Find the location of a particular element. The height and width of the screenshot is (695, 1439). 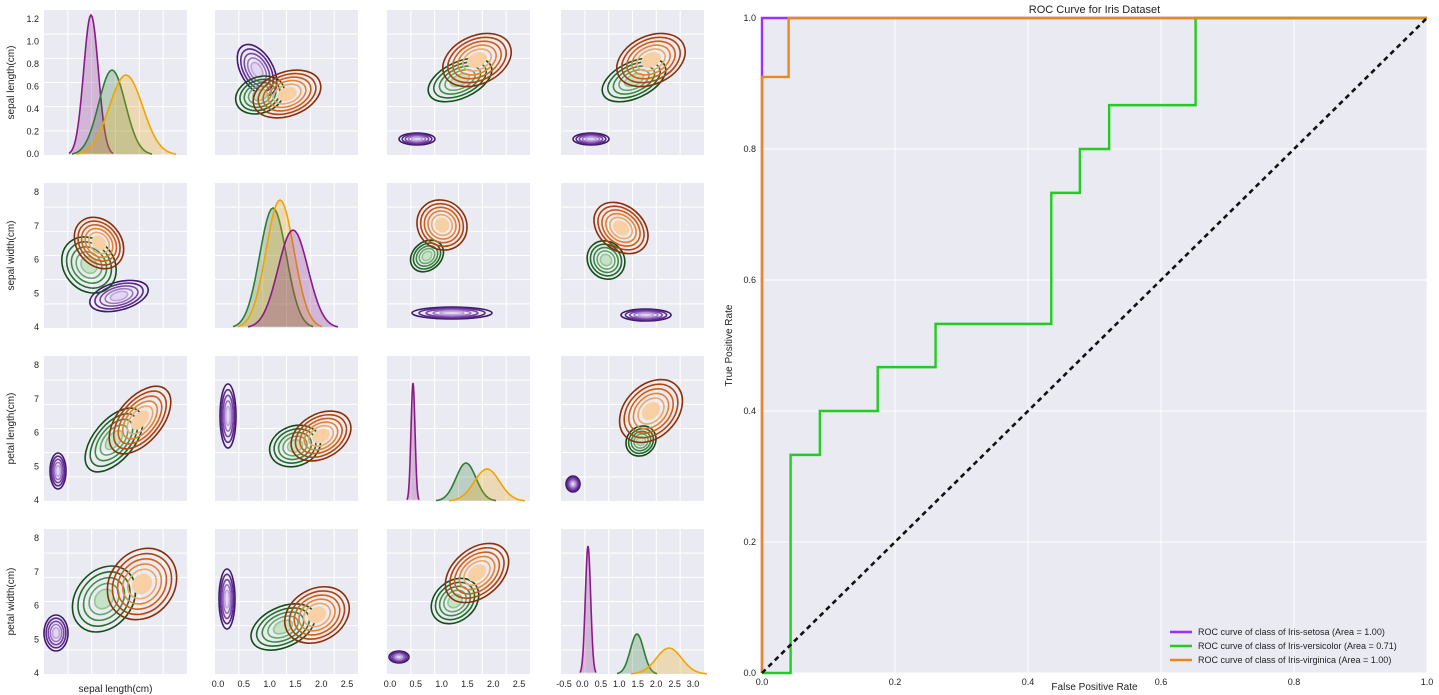

roc-xtick-label: 0.8 is located at coordinates (1294, 682).